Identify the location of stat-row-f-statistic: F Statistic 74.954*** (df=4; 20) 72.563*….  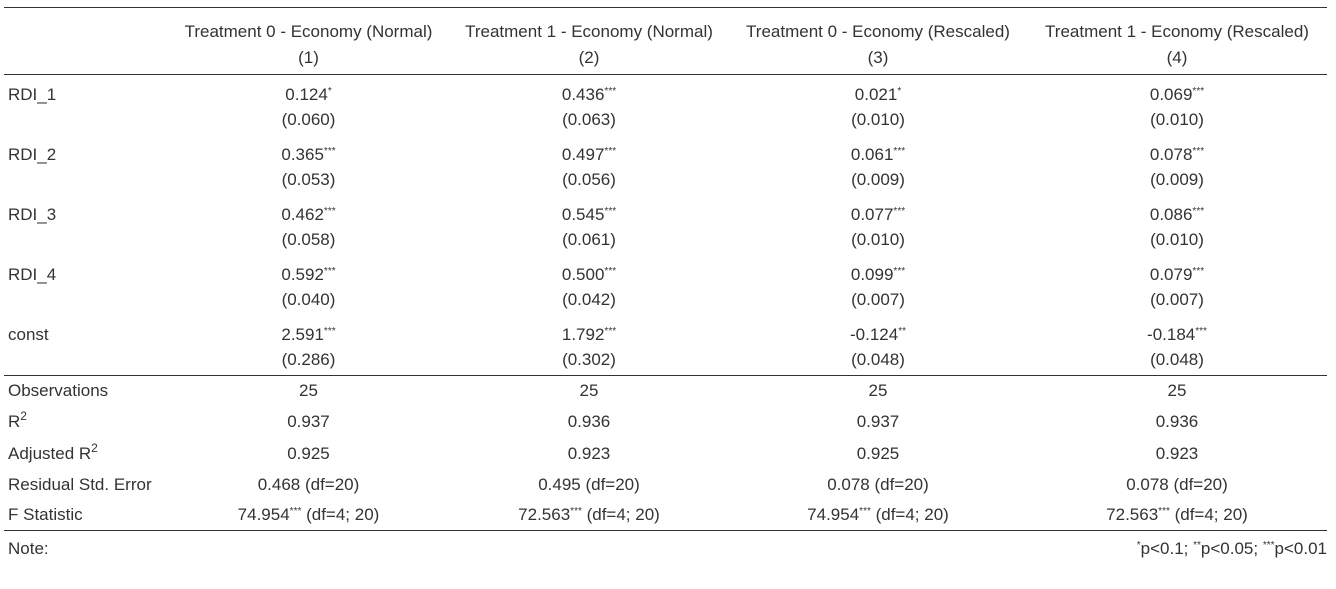
(665, 515).